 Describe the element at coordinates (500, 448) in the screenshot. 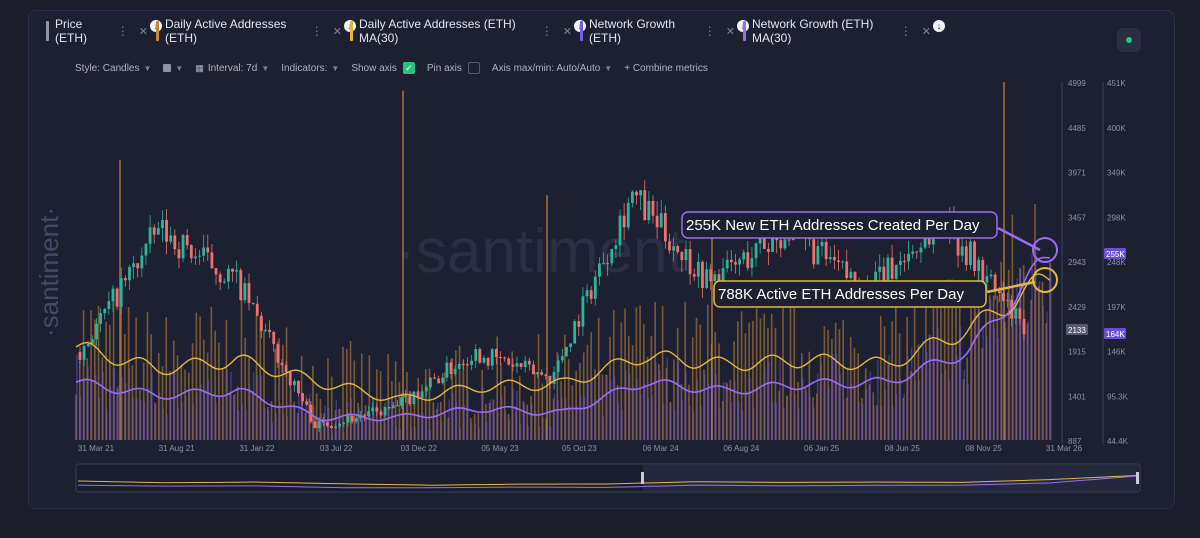

I see `x-tick-label: 05 May 23` at that location.